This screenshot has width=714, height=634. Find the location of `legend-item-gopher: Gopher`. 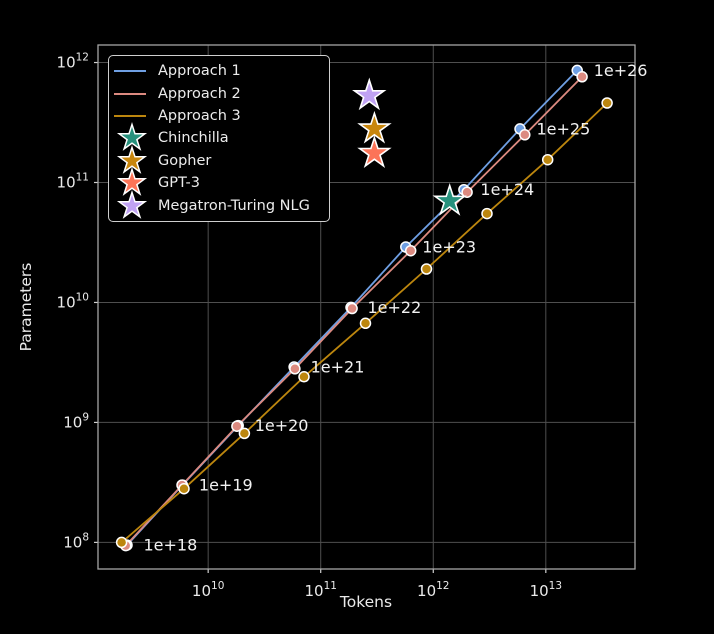

legend-item-gopher: Gopher is located at coordinates (217, 159).